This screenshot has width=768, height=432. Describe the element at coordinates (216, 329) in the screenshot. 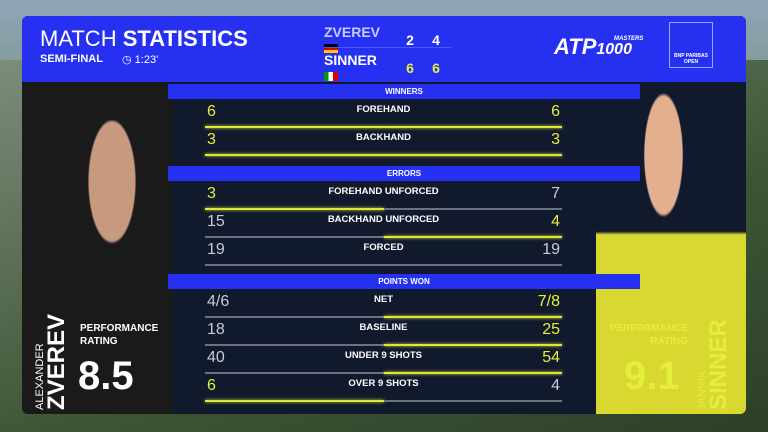

I see `left-value: 18` at that location.